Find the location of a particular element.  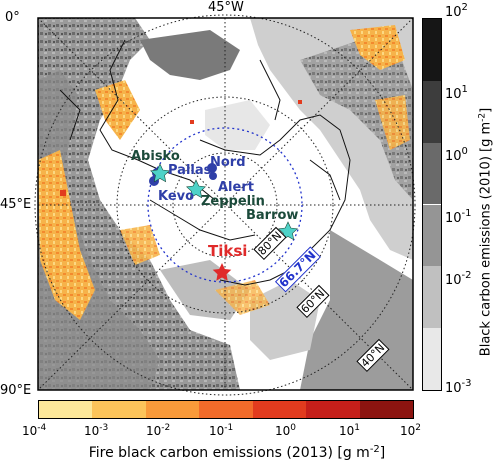

station-markers is located at coordinates (223, 222).